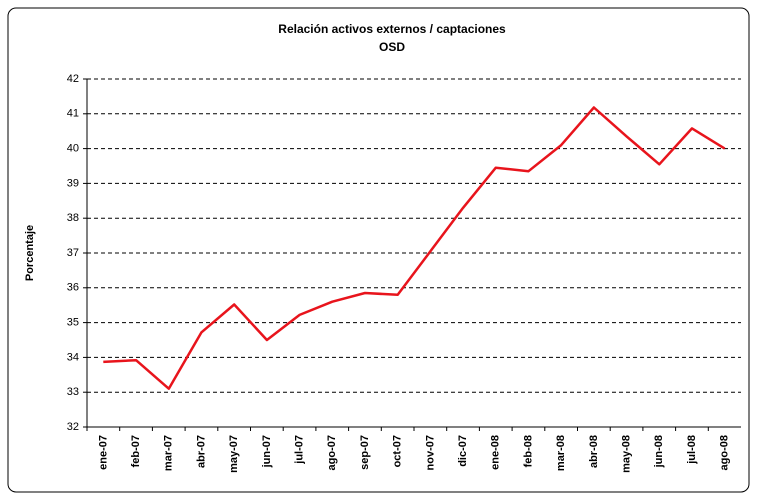 The width and height of the screenshot is (757, 498). What do you see at coordinates (73, 114) in the screenshot?
I see `y-tick-label: 41` at bounding box center [73, 114].